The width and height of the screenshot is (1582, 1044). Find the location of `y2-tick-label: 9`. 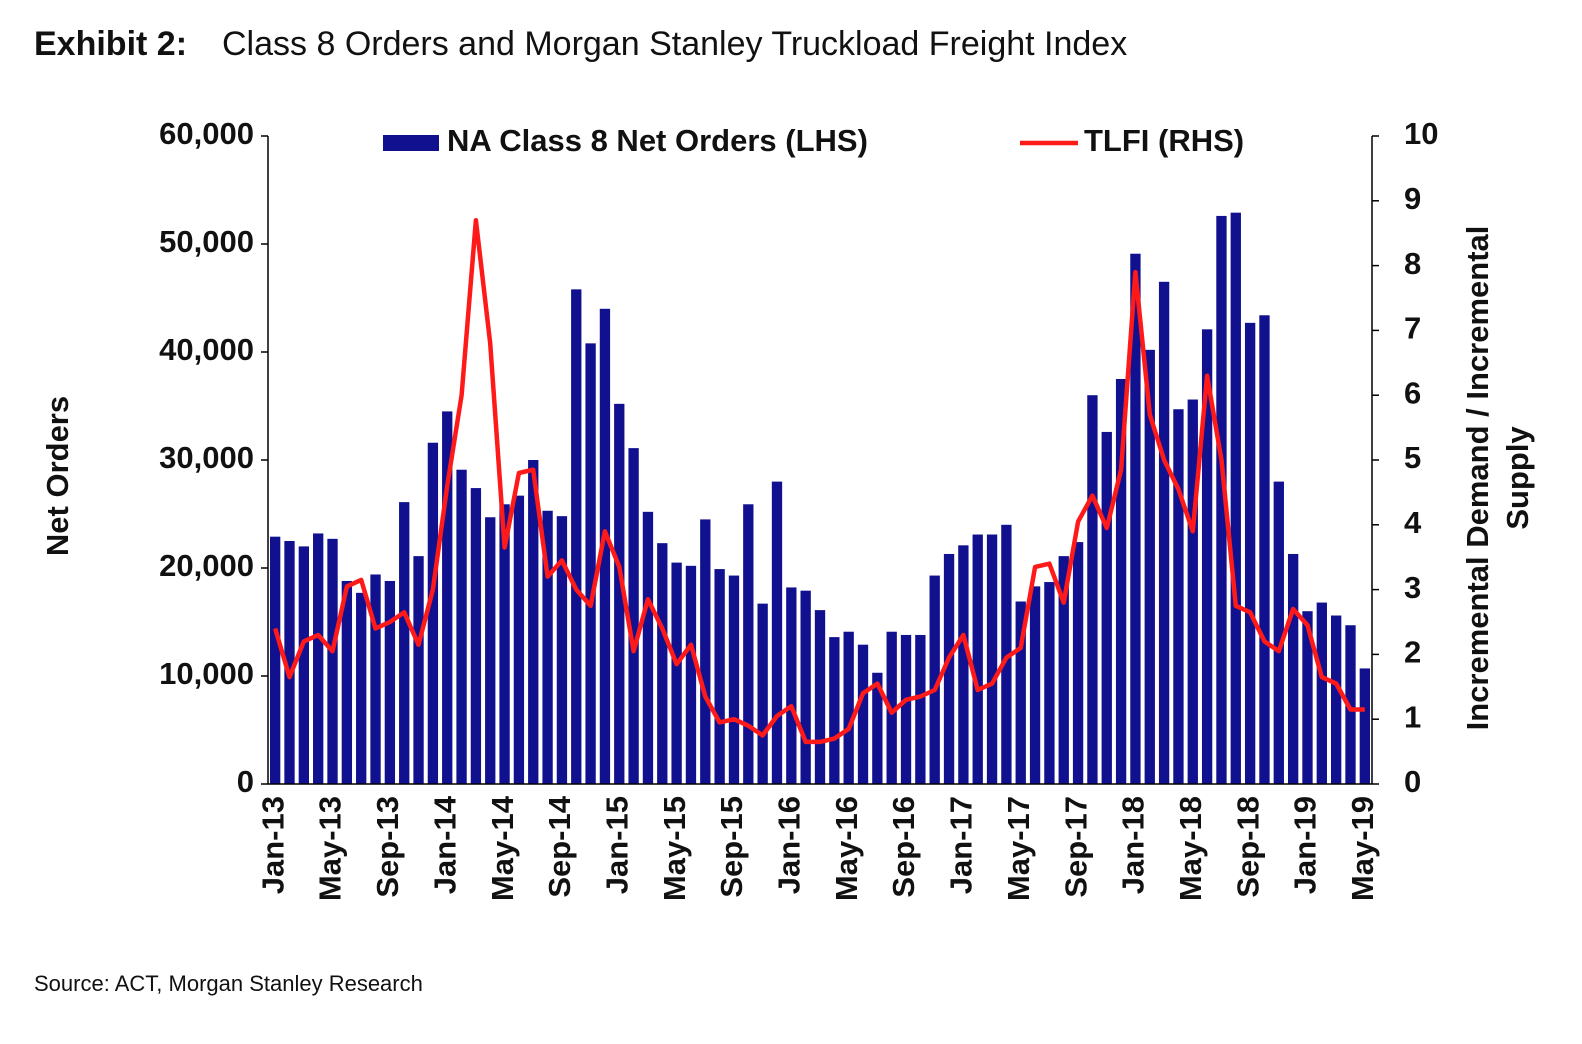

y2-tick-label: 9 is located at coordinates (1412, 198).